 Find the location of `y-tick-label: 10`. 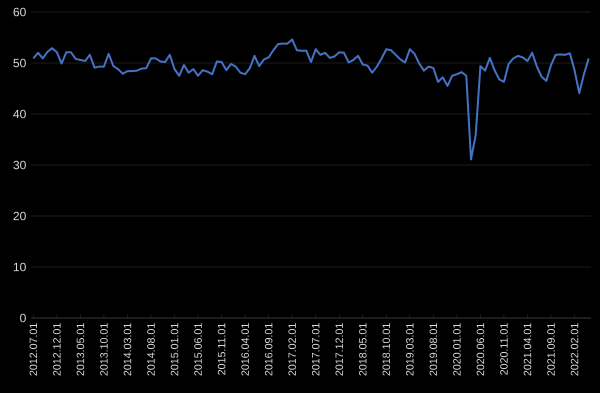

y-tick-label: 10 is located at coordinates (20, 267).